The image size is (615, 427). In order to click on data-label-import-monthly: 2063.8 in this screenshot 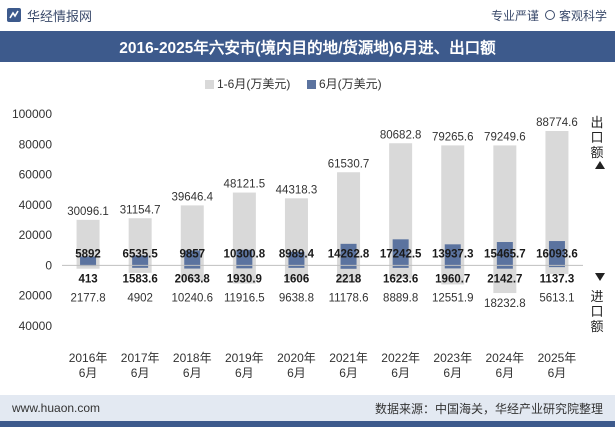, I will do `click(193, 279)`.